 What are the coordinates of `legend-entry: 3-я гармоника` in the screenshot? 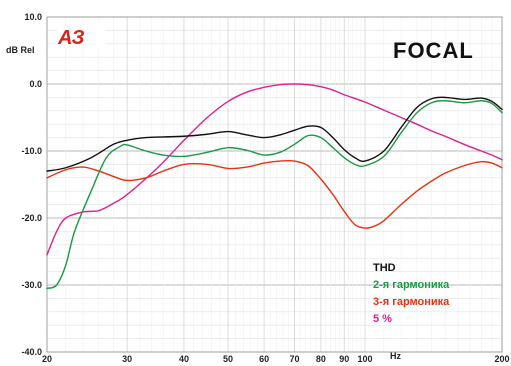 It's located at (411, 302).